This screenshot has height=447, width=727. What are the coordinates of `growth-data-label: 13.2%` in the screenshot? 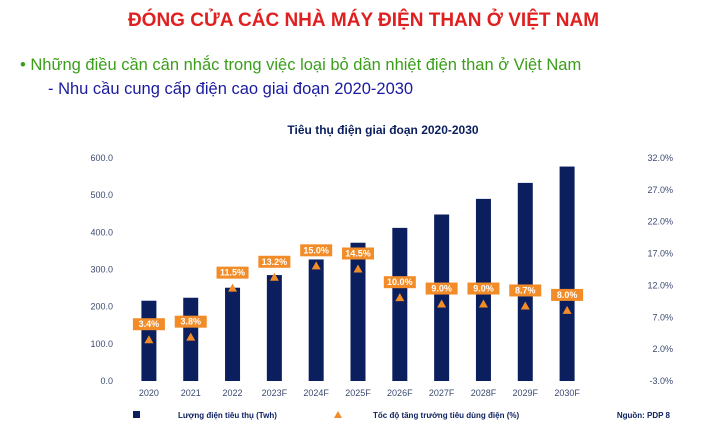 It's located at (275, 262).